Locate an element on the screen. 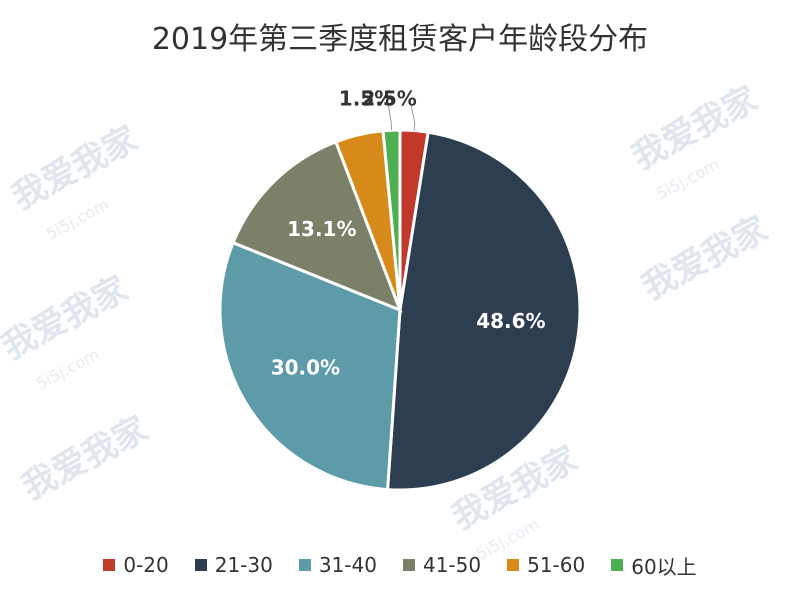  leader-line-60以上 is located at coordinates (390, 118).